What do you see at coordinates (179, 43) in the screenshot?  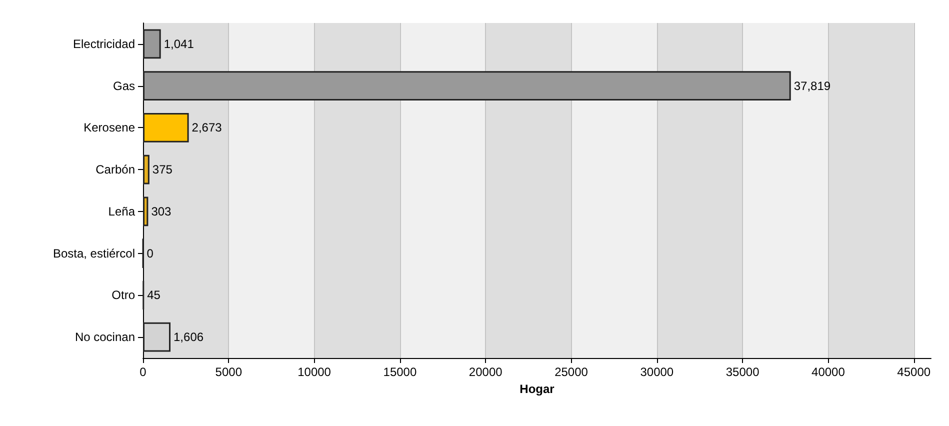 I see `data-label: 1,041` at bounding box center [179, 43].